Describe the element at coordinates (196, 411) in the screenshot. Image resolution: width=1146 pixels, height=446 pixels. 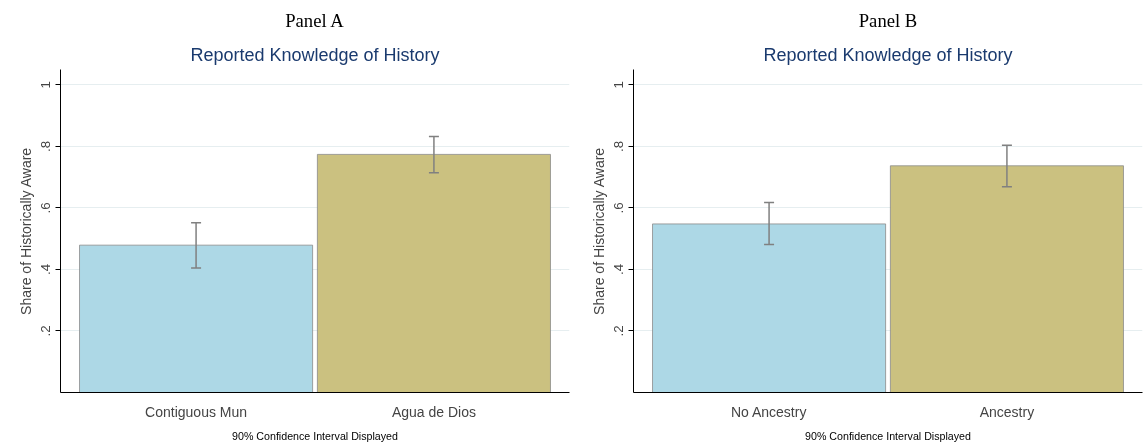
I see `x-tick-label: Contiguous Mun` at that location.